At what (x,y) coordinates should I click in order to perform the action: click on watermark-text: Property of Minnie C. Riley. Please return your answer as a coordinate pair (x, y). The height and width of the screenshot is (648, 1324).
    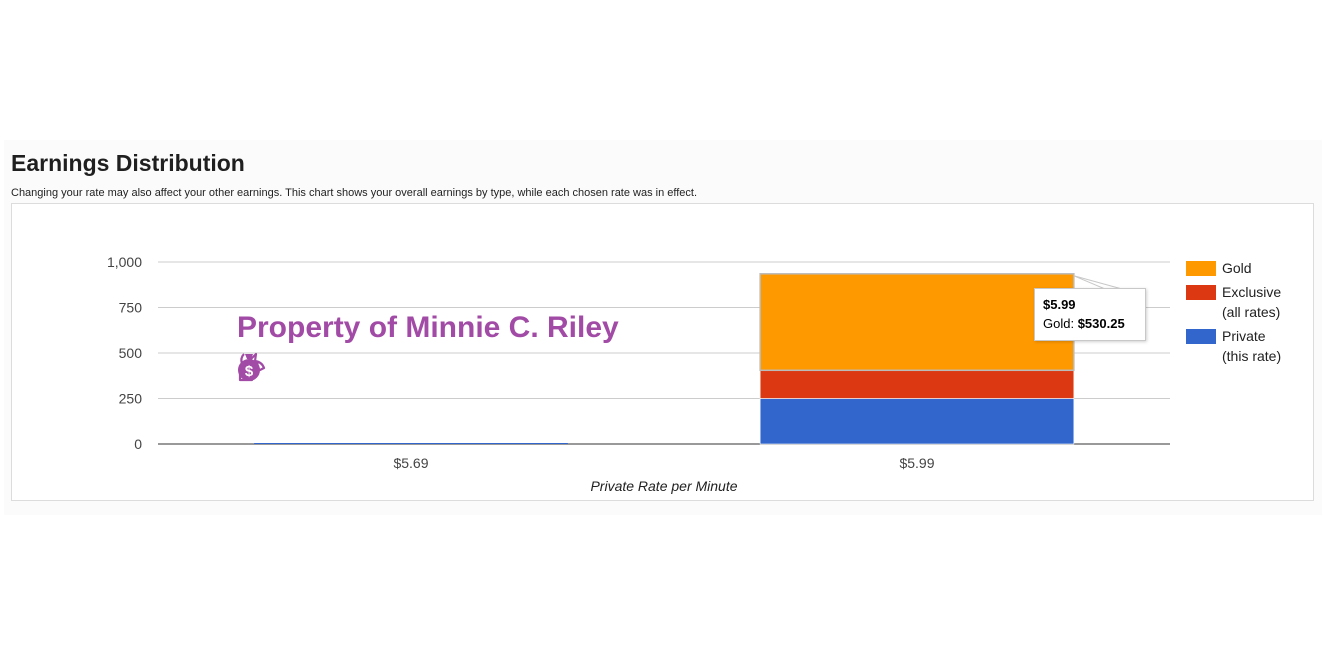
    Looking at the image, I should click on (428, 327).